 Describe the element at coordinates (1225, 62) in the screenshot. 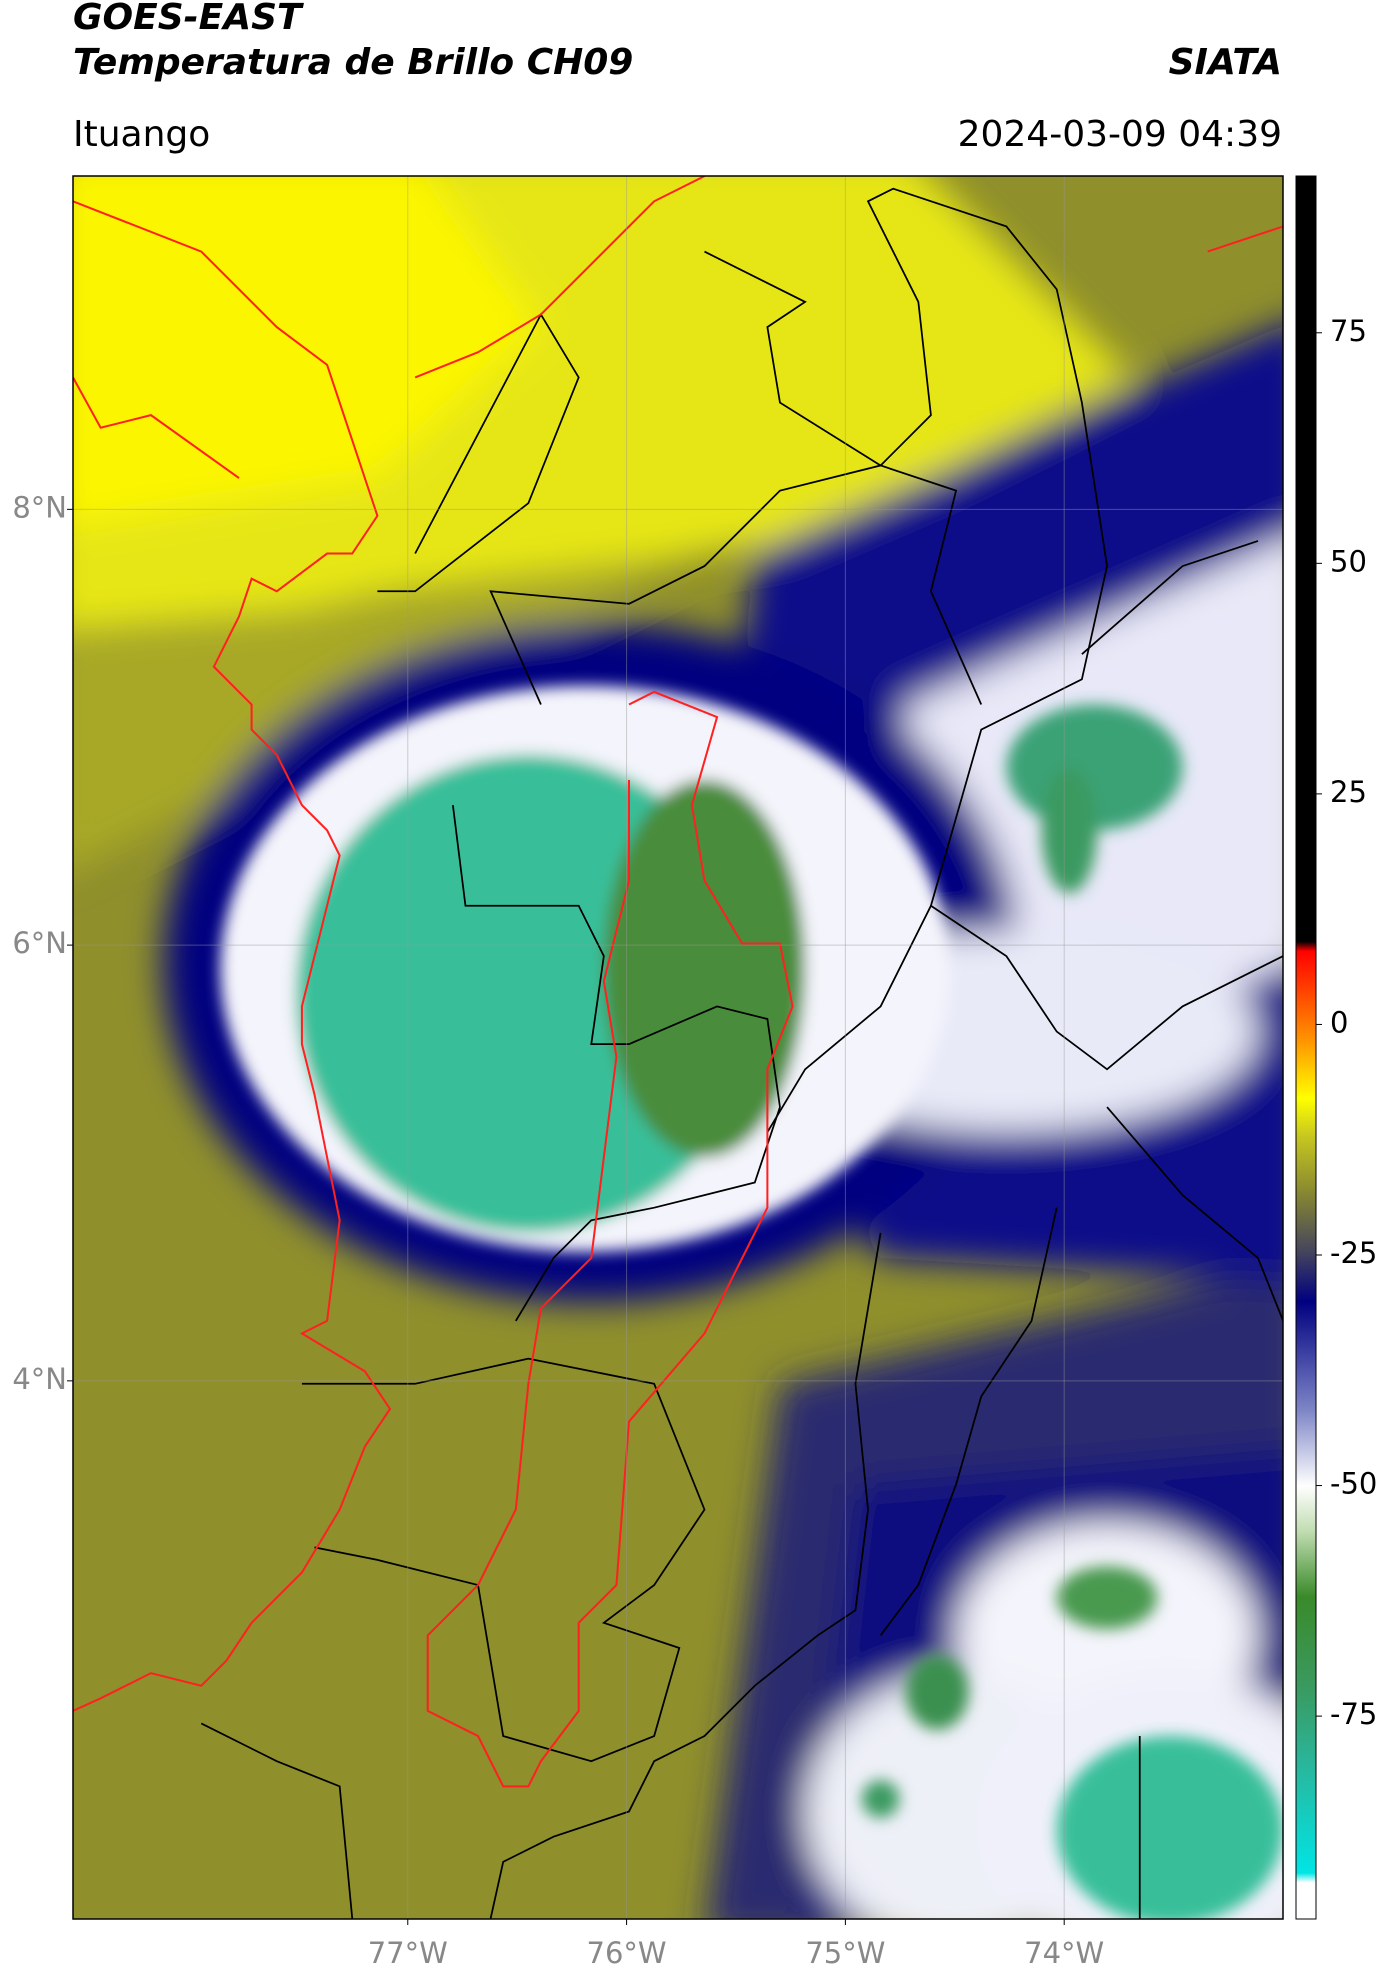

I see `source: SIATA` at that location.